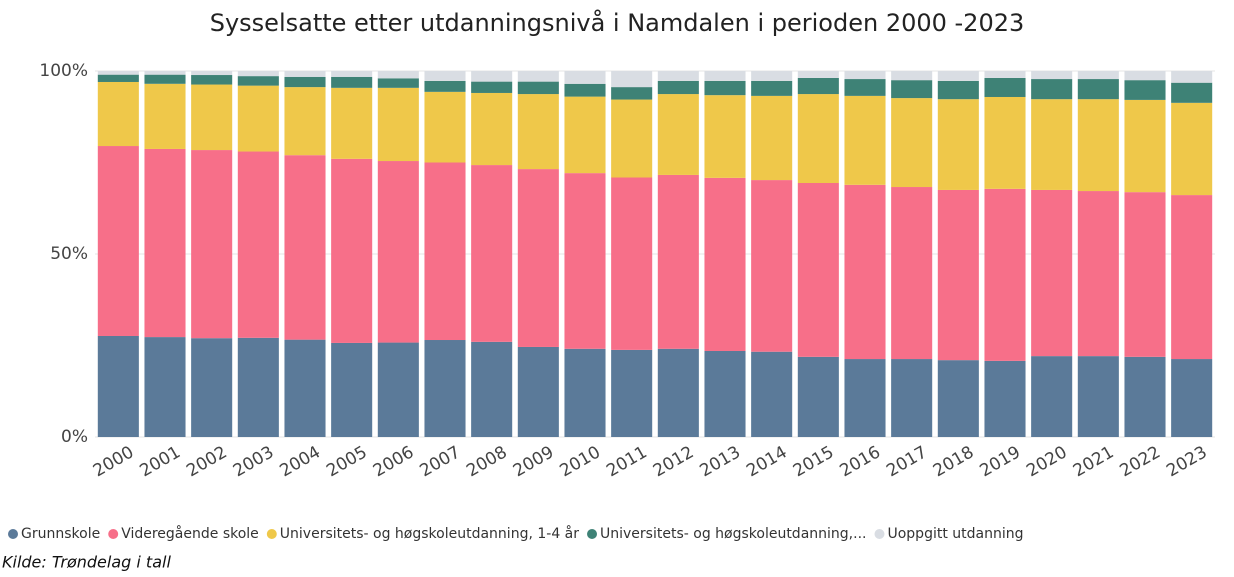 The image size is (1234, 577). I want to click on y-tick-label: 0%, so click(74, 437).